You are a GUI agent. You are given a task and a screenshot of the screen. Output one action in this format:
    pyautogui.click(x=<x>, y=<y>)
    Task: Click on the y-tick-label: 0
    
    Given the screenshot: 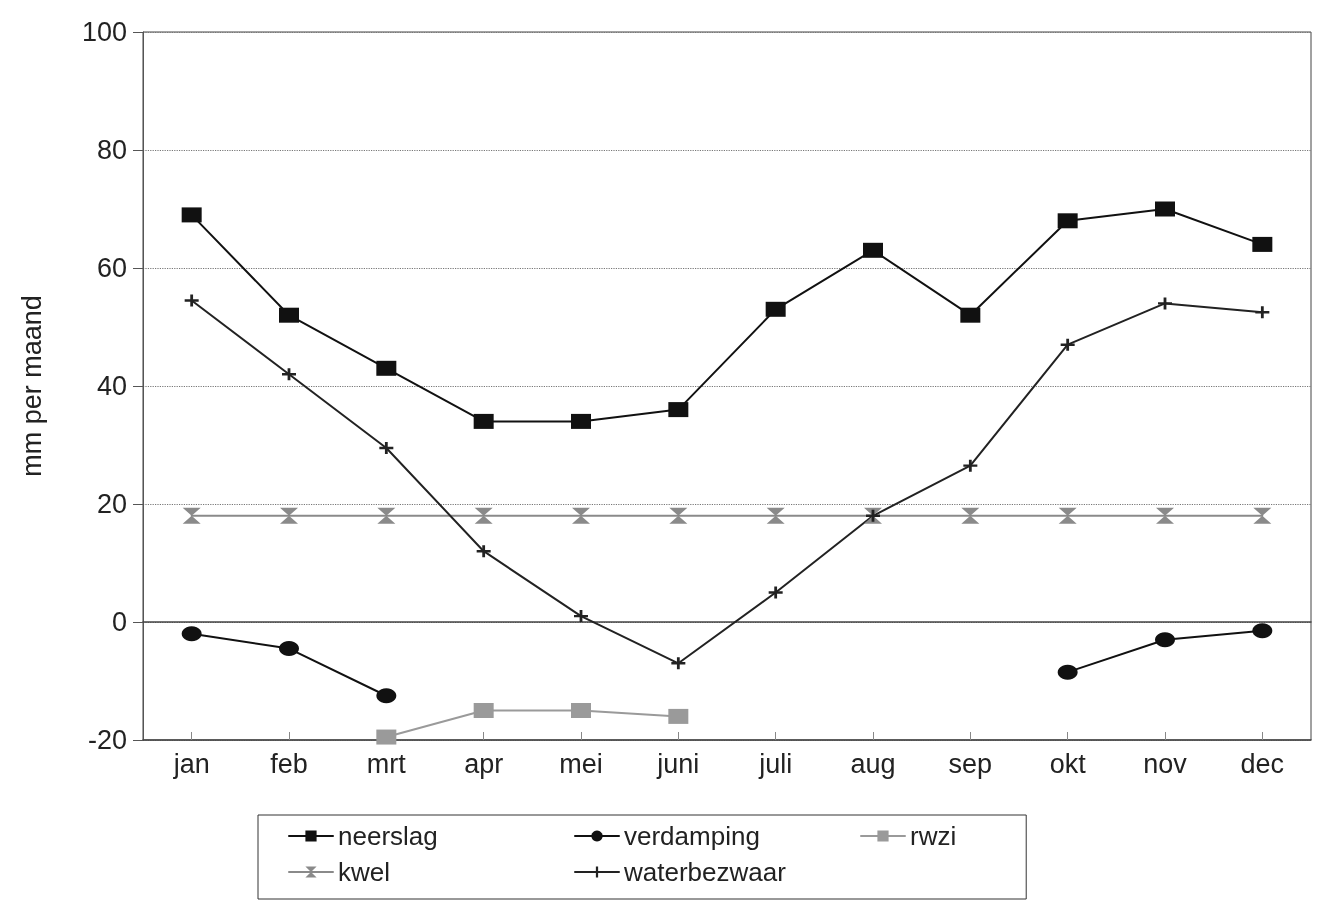 What is the action you would take?
    pyautogui.click(x=119, y=622)
    